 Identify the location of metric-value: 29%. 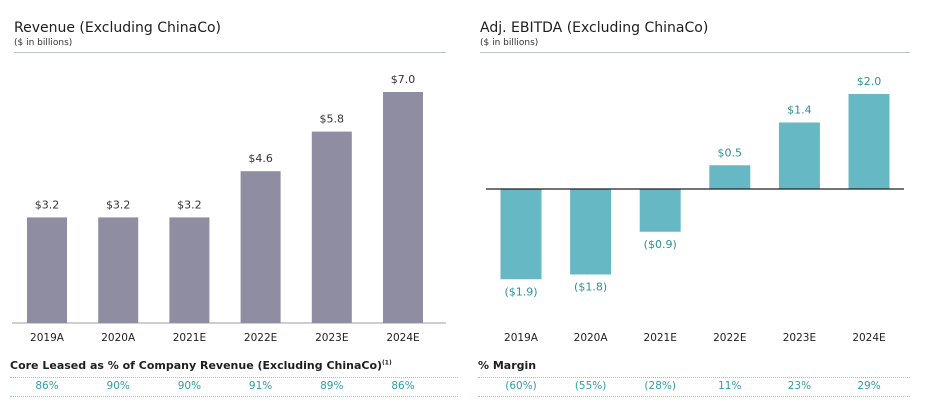
(869, 386).